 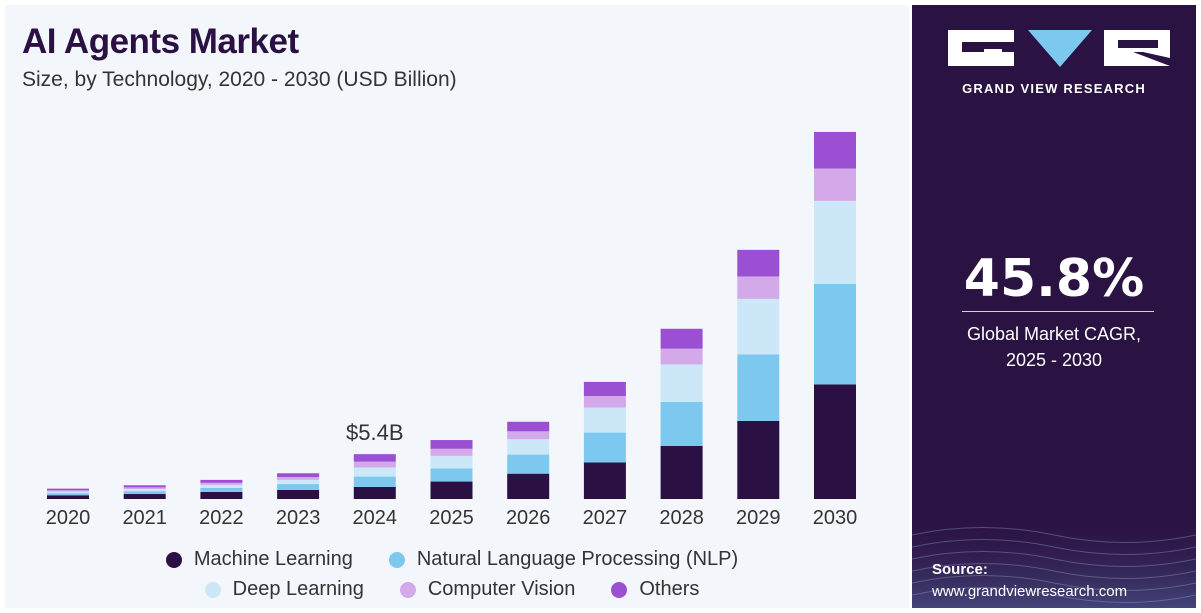 I want to click on bar-2030-others, so click(x=835, y=150).